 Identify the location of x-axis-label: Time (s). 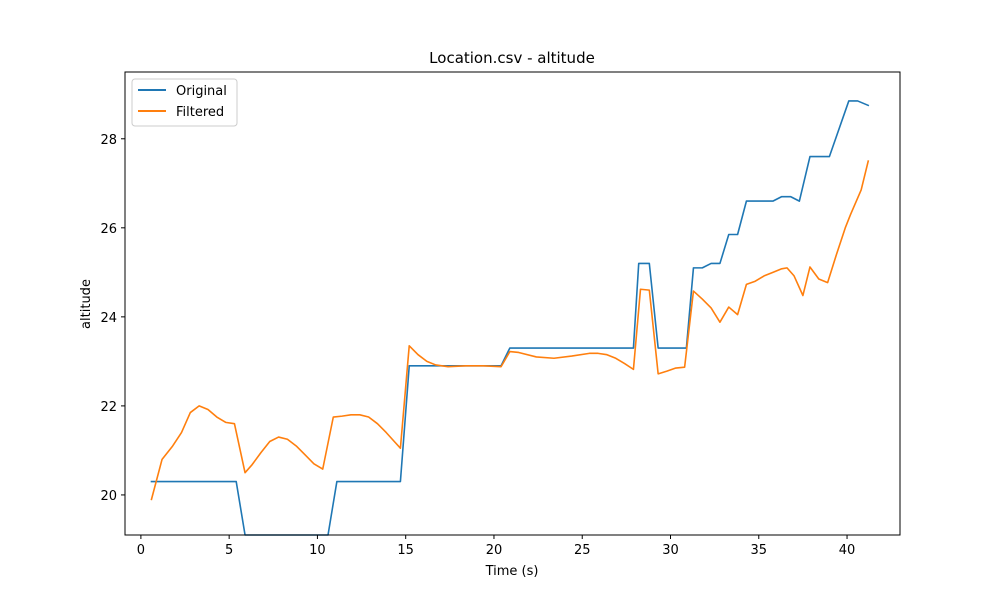
(512, 571).